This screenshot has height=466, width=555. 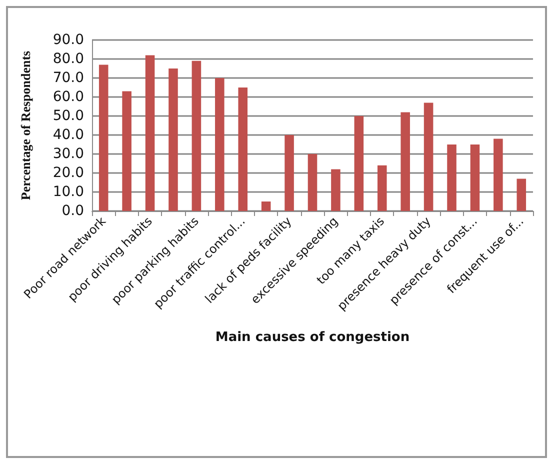 I want to click on x-axis-title: Main causes of congestion, so click(x=312, y=337).